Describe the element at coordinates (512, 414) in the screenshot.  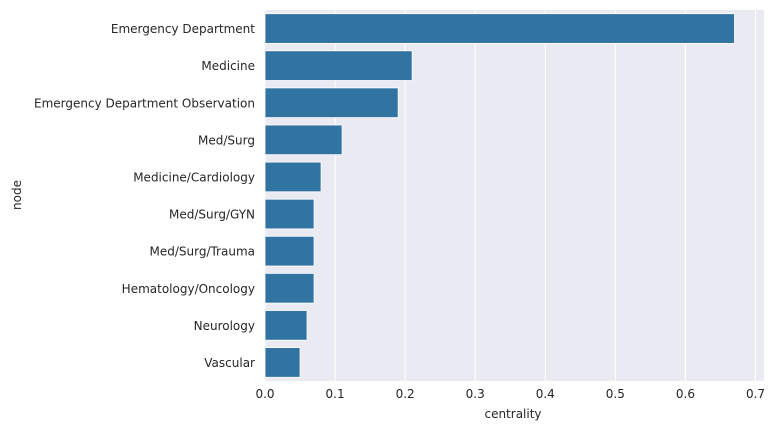
I see `x-axis-label: centrality` at that location.